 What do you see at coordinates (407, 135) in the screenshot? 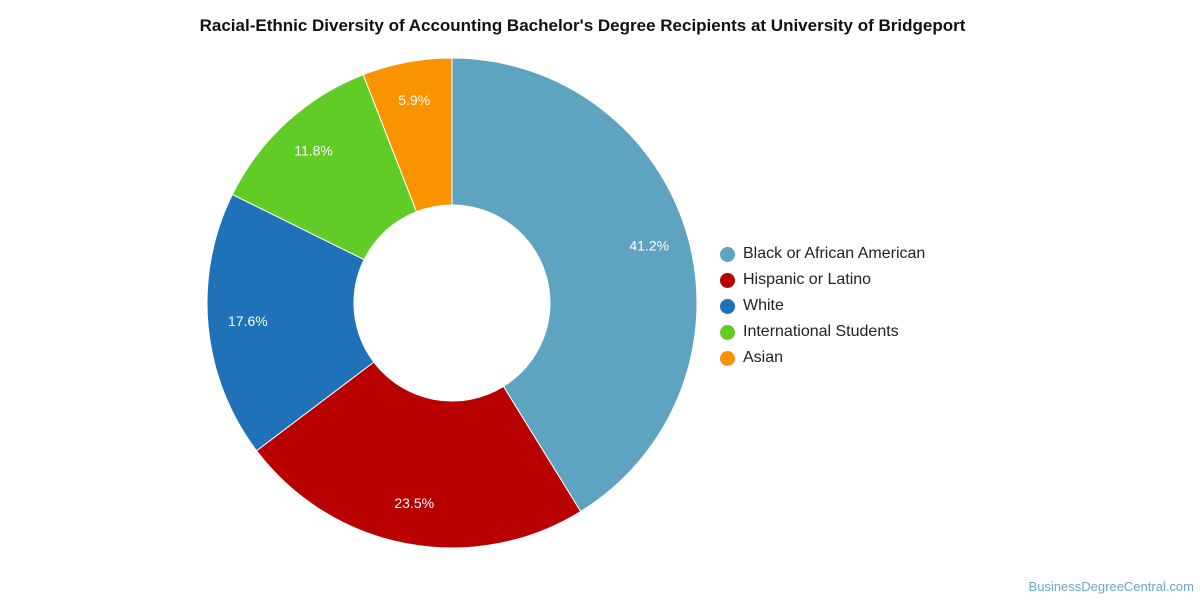
I see `slice-asian` at bounding box center [407, 135].